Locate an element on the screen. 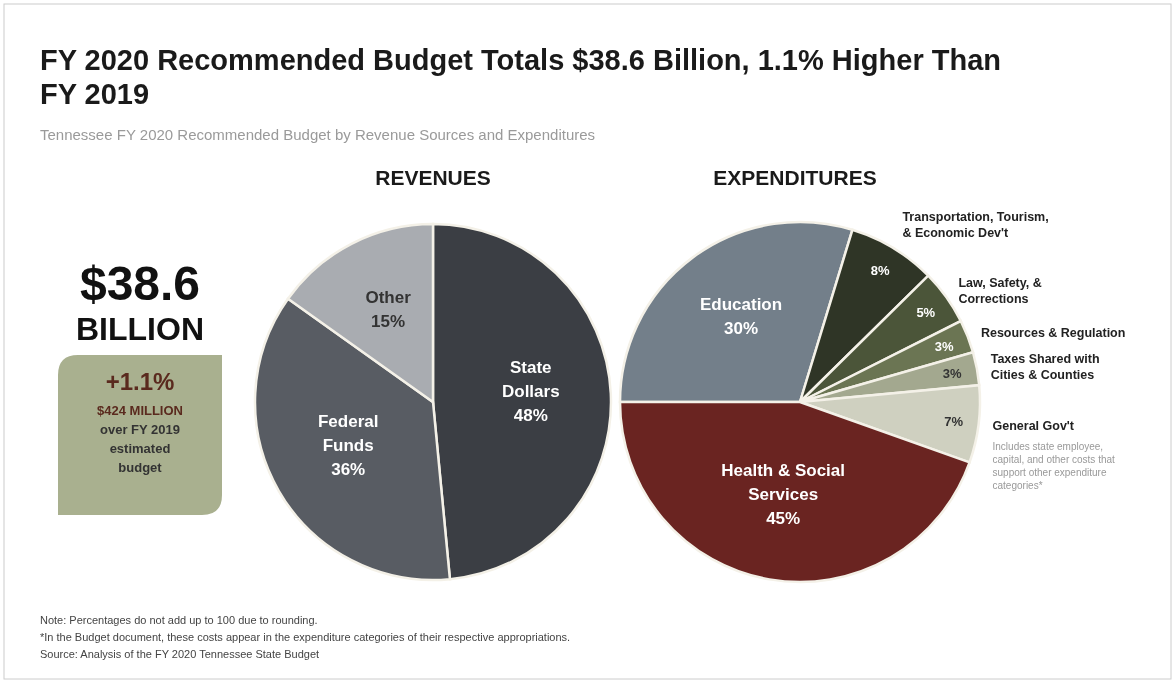  text: $424 MILLION is located at coordinates (140, 410).